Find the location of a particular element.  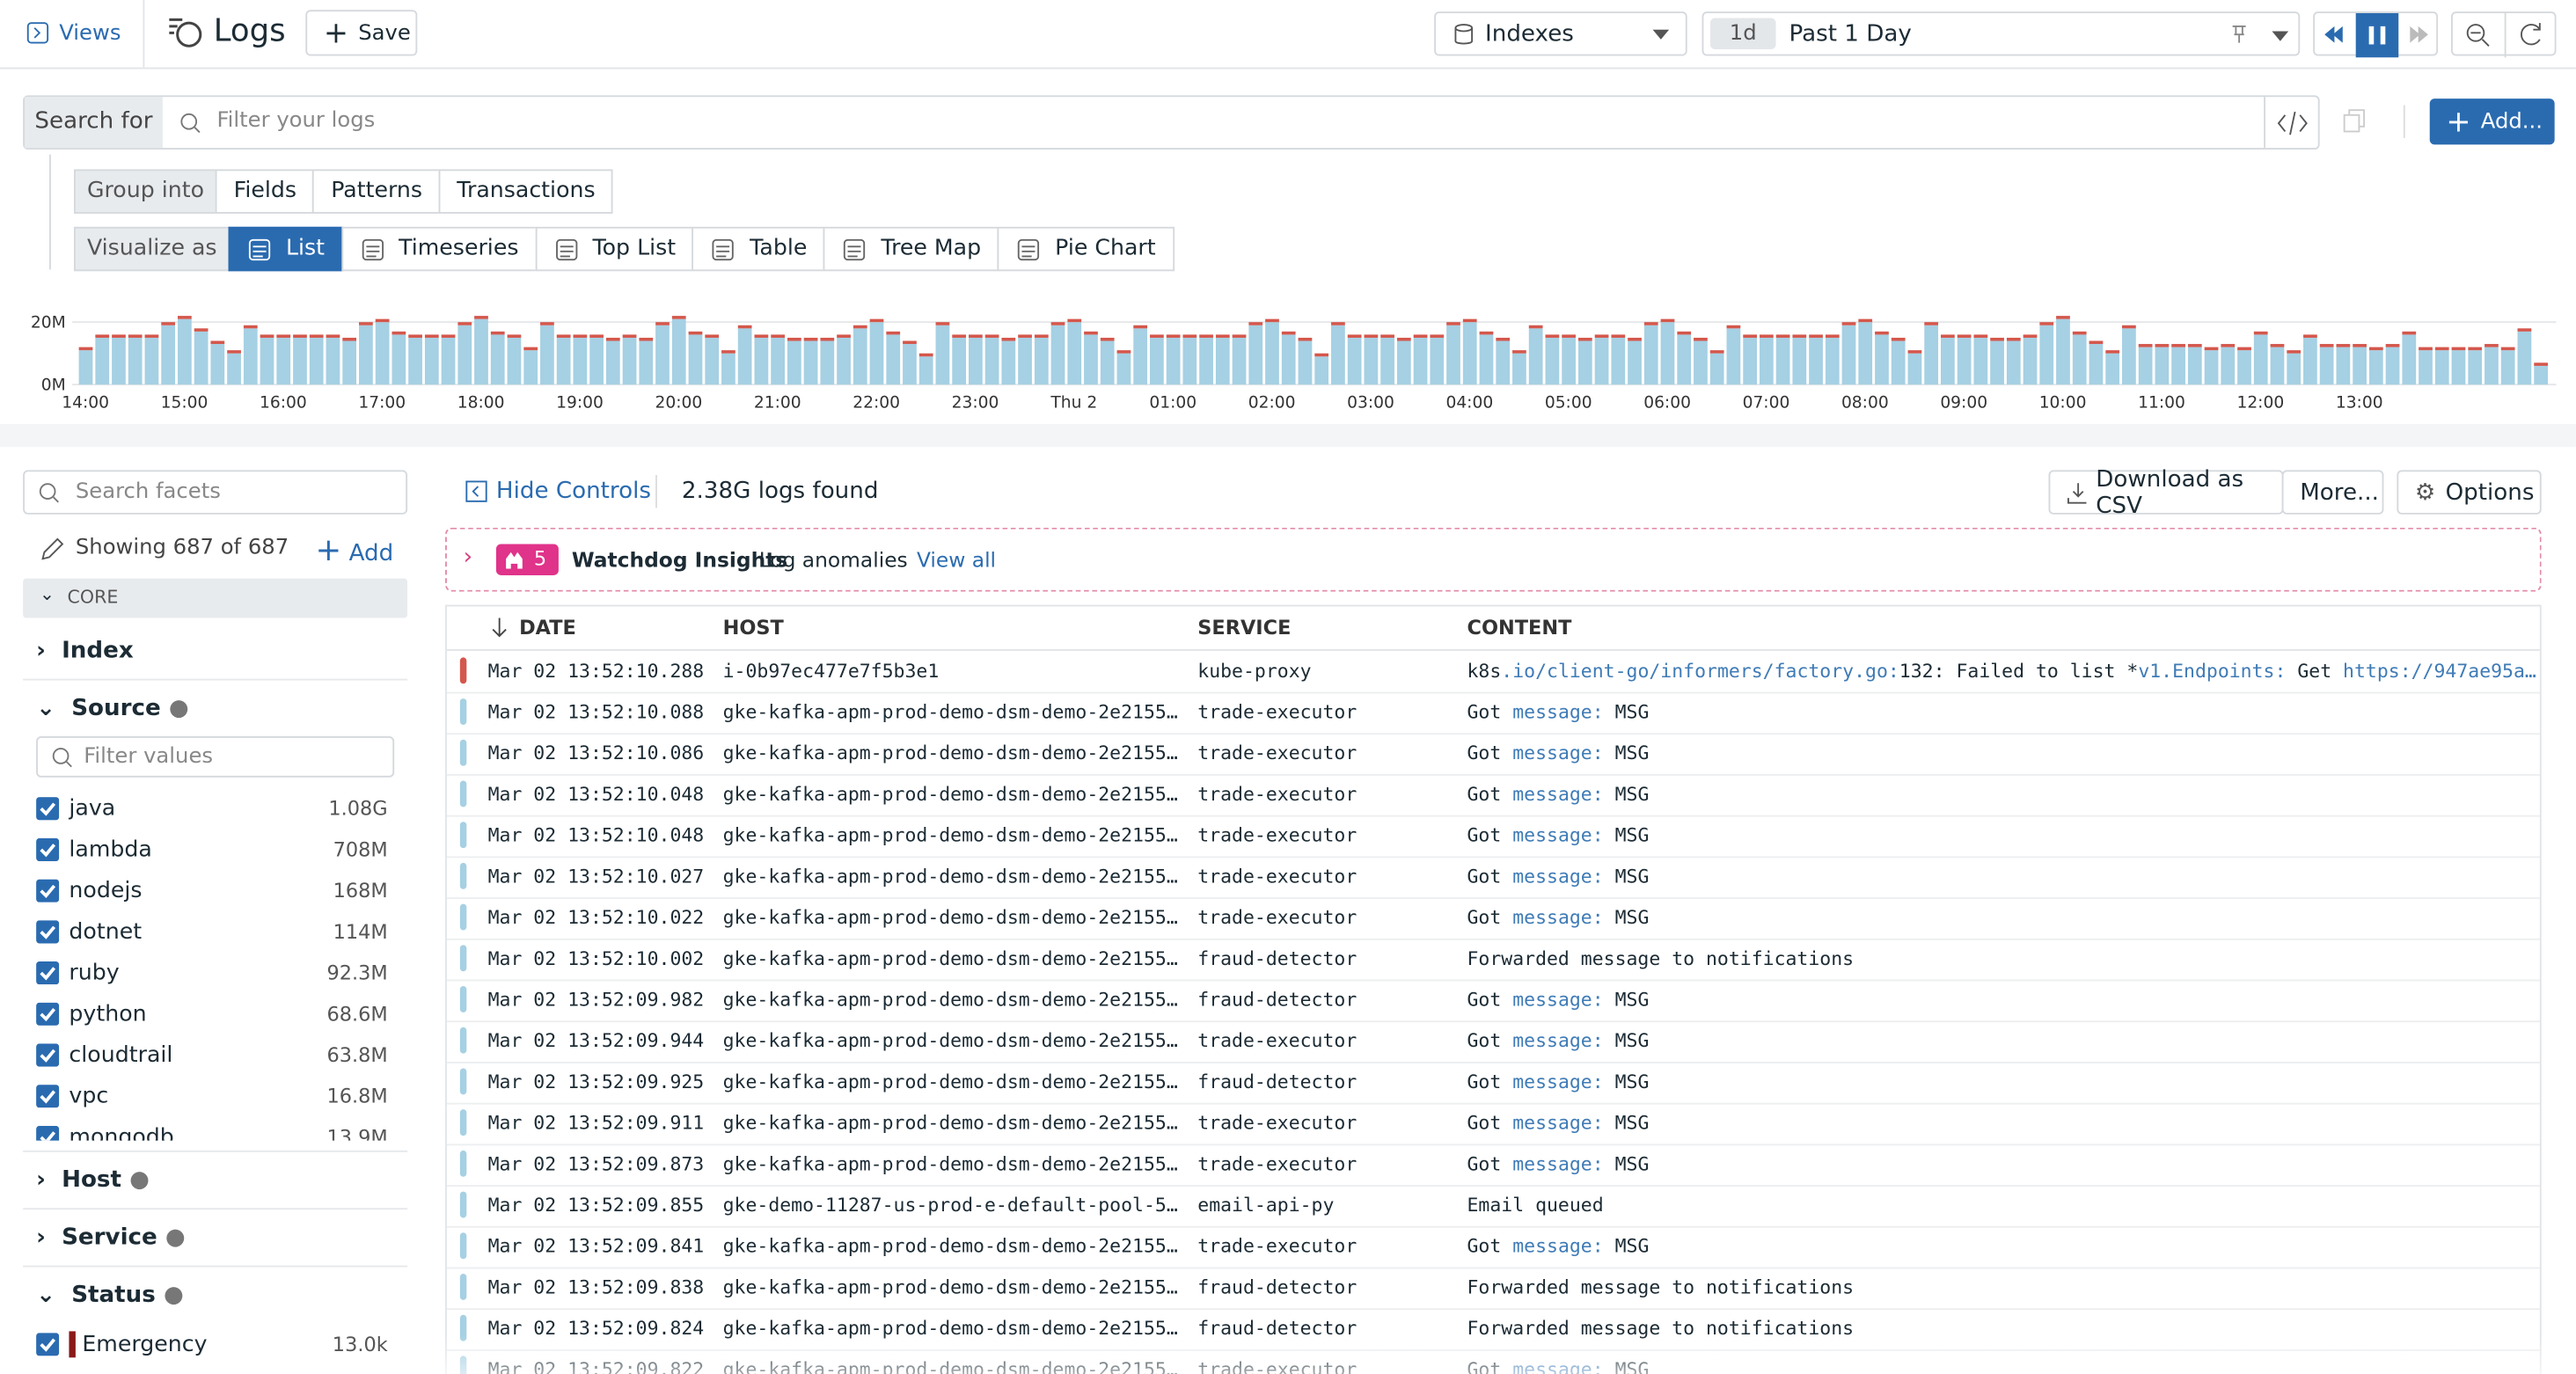

search-input: Filter your logs is located at coordinates (296, 121).